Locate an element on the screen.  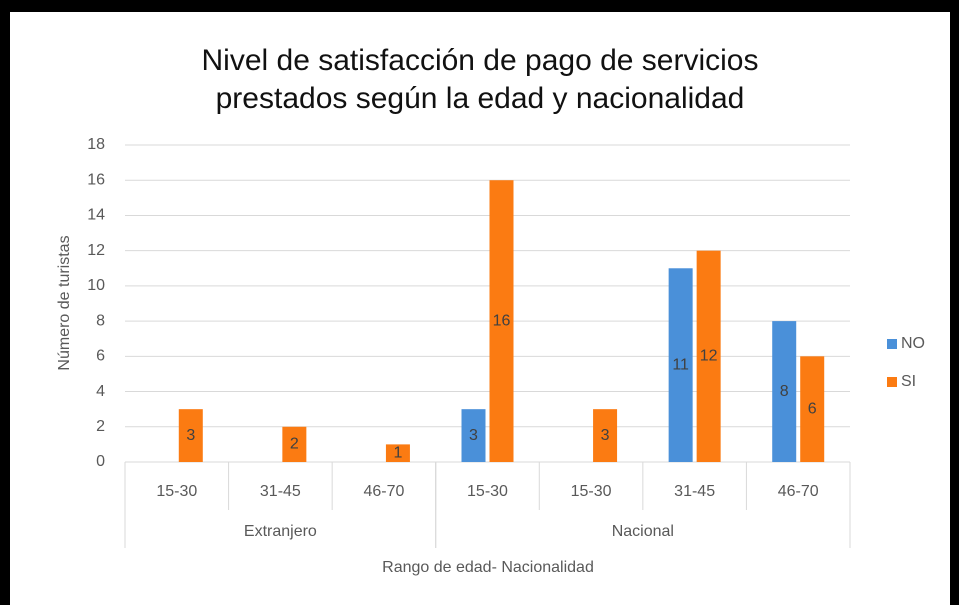
x-axis-label: Rango de edad- Nacionalidad is located at coordinates (488, 567).